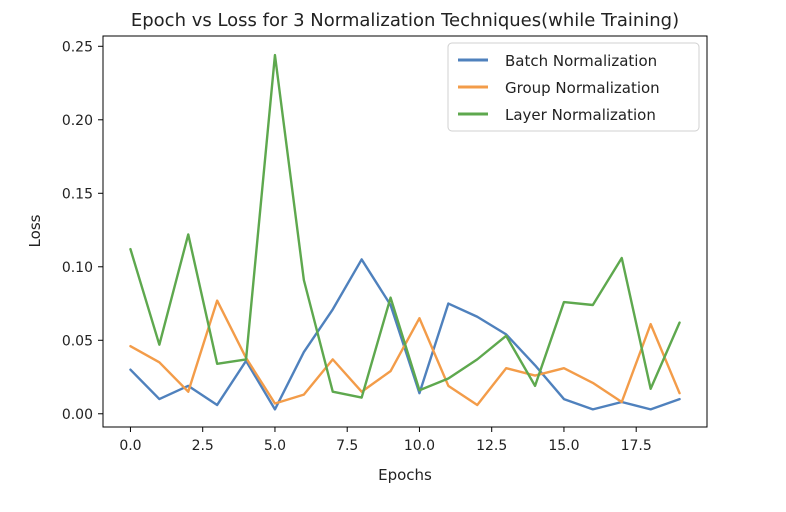 The image size is (786, 512). What do you see at coordinates (636, 446) in the screenshot?
I see `x-tick-label: 17.5` at bounding box center [636, 446].